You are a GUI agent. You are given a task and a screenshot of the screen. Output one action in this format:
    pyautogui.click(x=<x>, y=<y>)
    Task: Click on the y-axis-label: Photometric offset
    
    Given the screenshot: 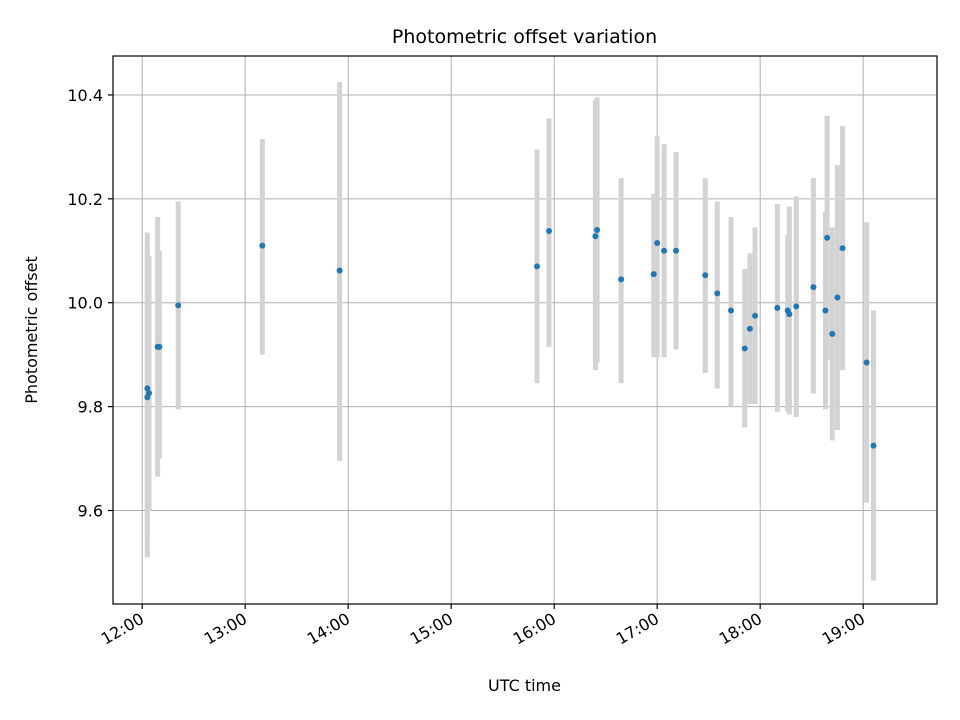 What is the action you would take?
    pyautogui.click(x=31, y=330)
    